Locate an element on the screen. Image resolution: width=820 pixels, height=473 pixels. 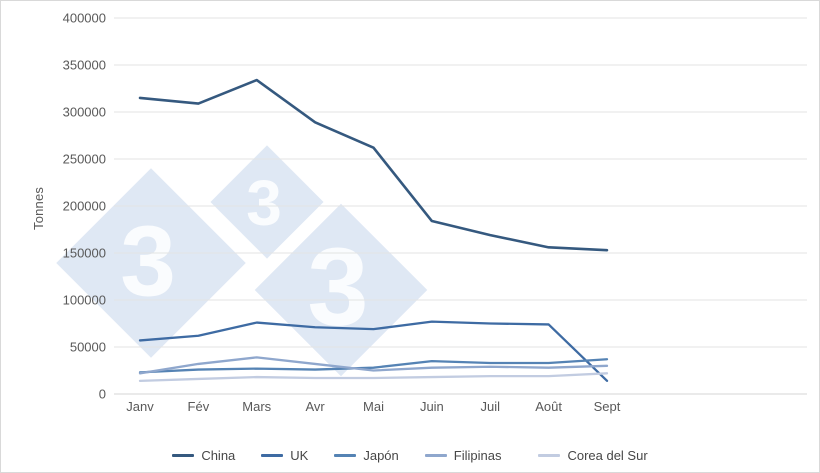
y-tick-label: 400000 is located at coordinates (84, 18).